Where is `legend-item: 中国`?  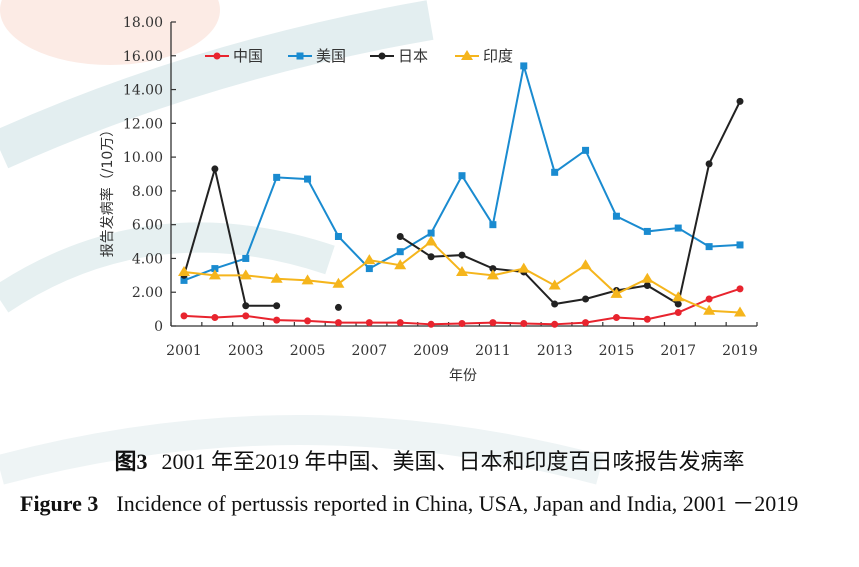
legend-item: 中国 is located at coordinates (234, 56).